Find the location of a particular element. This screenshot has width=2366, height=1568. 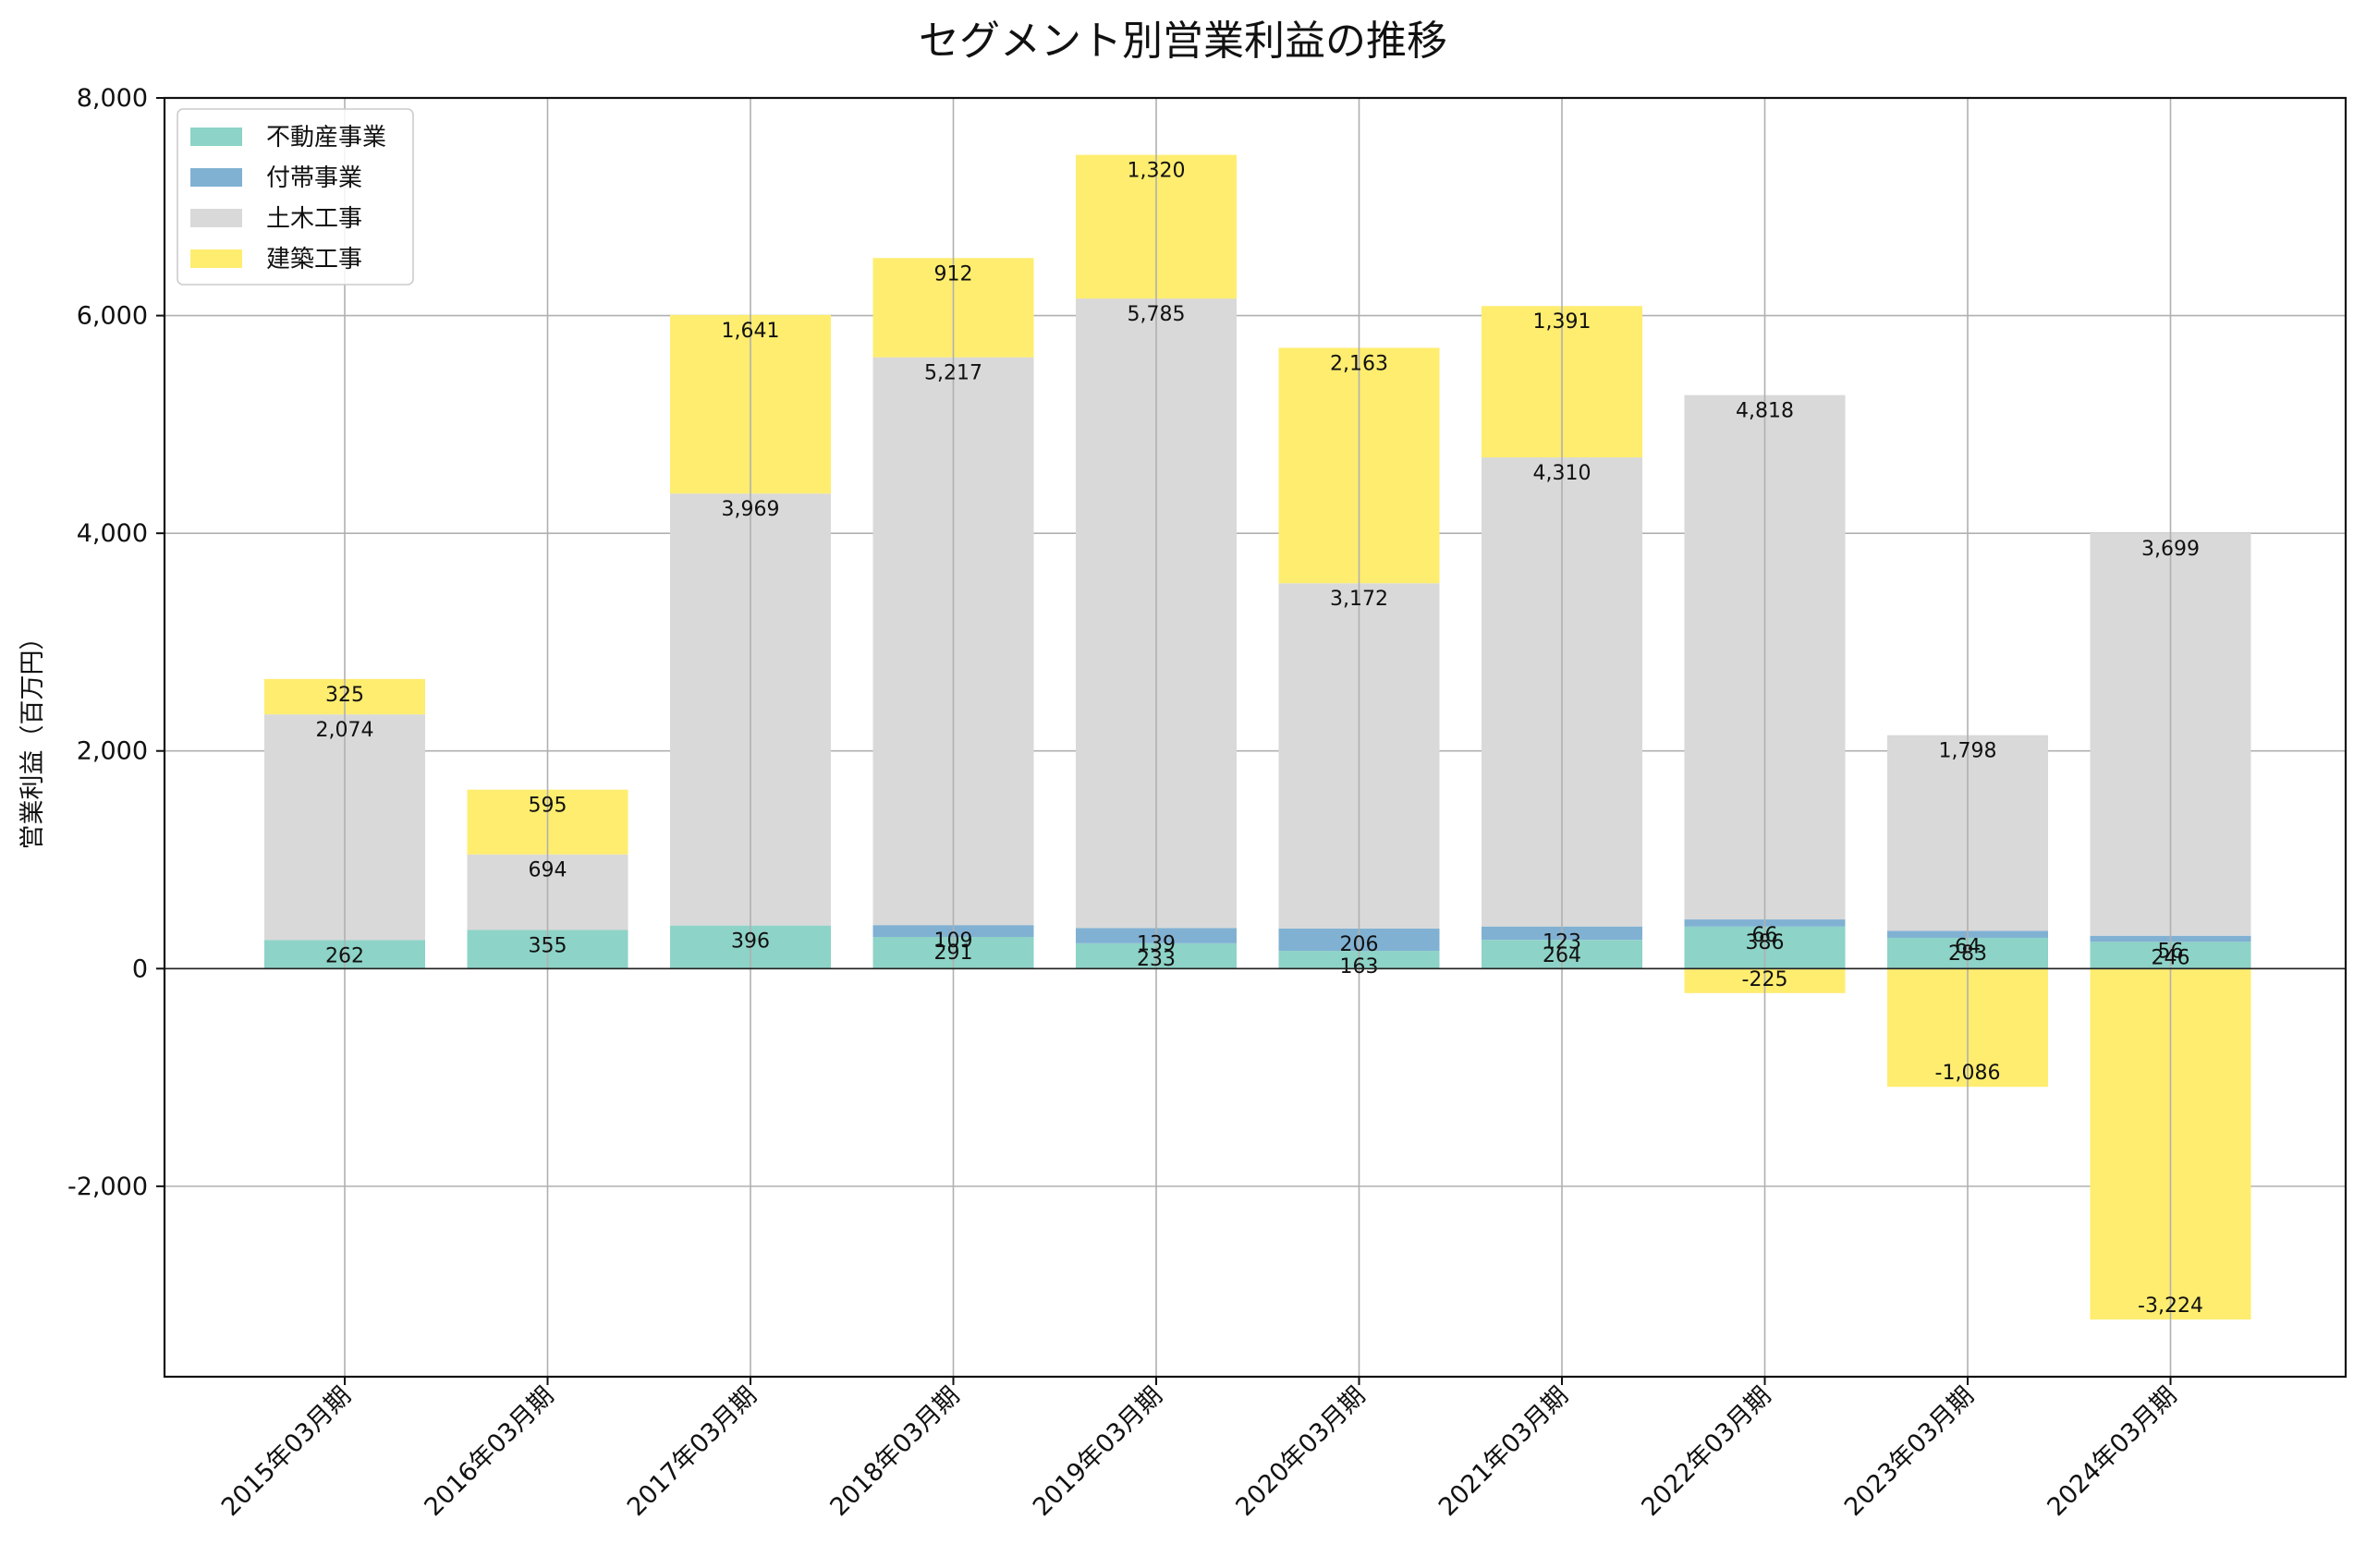

data-label: 325 is located at coordinates (345, 695).